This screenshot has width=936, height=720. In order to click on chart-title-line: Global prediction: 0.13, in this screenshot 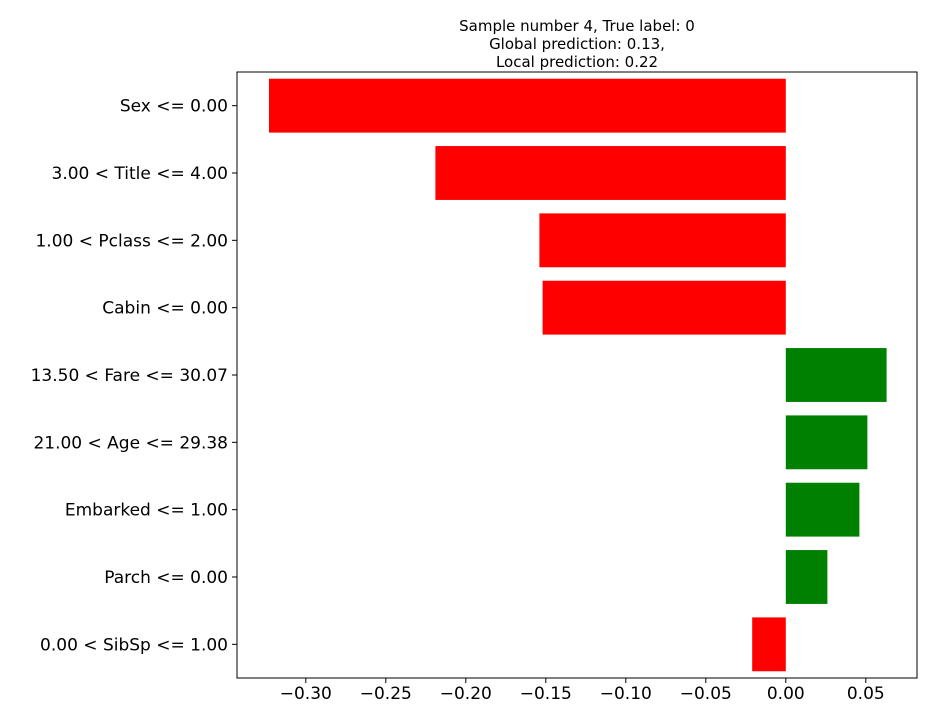, I will do `click(577, 44)`.